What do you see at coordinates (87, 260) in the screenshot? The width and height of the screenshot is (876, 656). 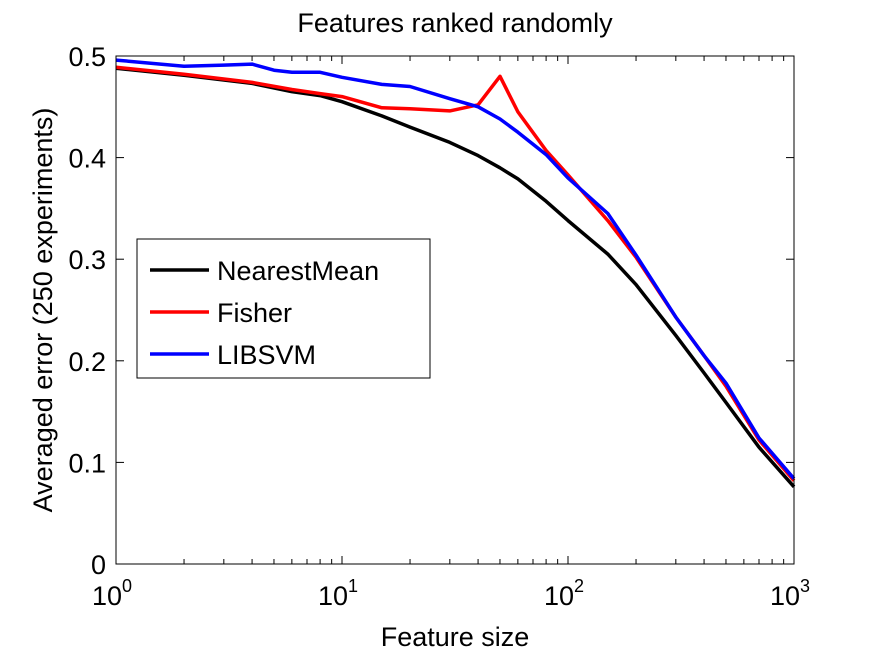 I see `y-tick-label: 0.3` at bounding box center [87, 260].